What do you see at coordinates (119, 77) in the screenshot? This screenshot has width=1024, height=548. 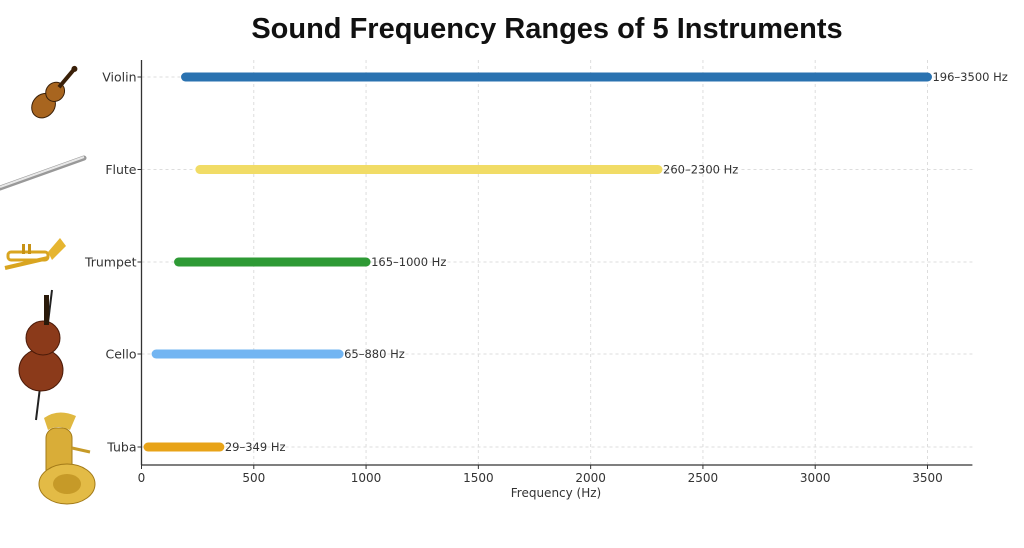 I see `y-tick-label: Violin` at bounding box center [119, 77].